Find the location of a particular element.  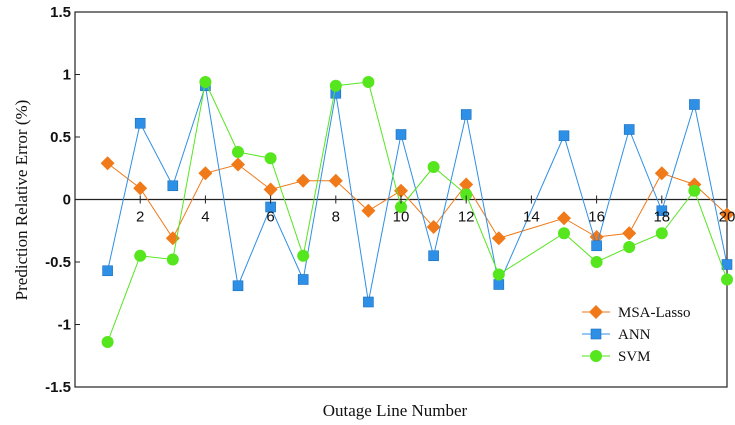

x-tick-label: 16 is located at coordinates (596, 217).